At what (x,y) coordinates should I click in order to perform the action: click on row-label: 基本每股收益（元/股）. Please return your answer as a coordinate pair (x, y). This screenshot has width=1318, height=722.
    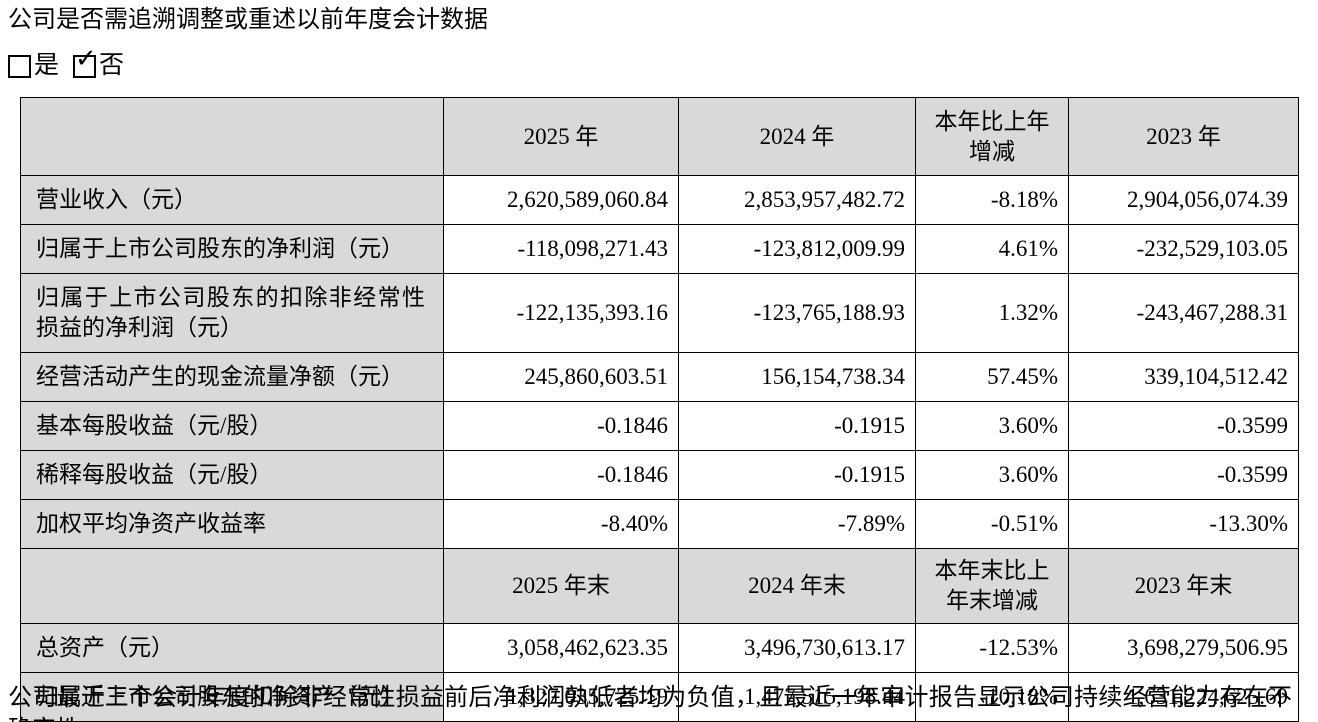
    Looking at the image, I should click on (232, 426).